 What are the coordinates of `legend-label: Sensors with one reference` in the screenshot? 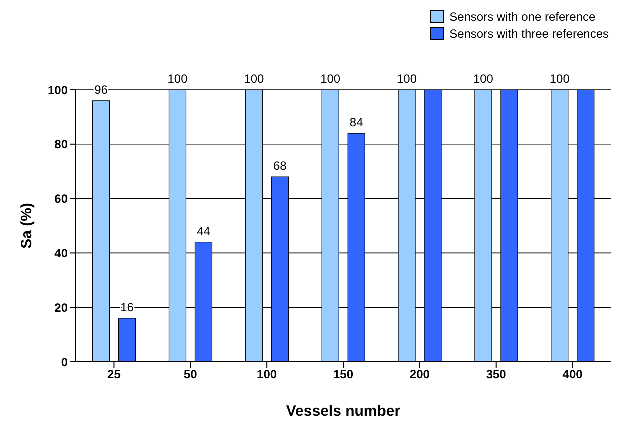 It's located at (523, 17).